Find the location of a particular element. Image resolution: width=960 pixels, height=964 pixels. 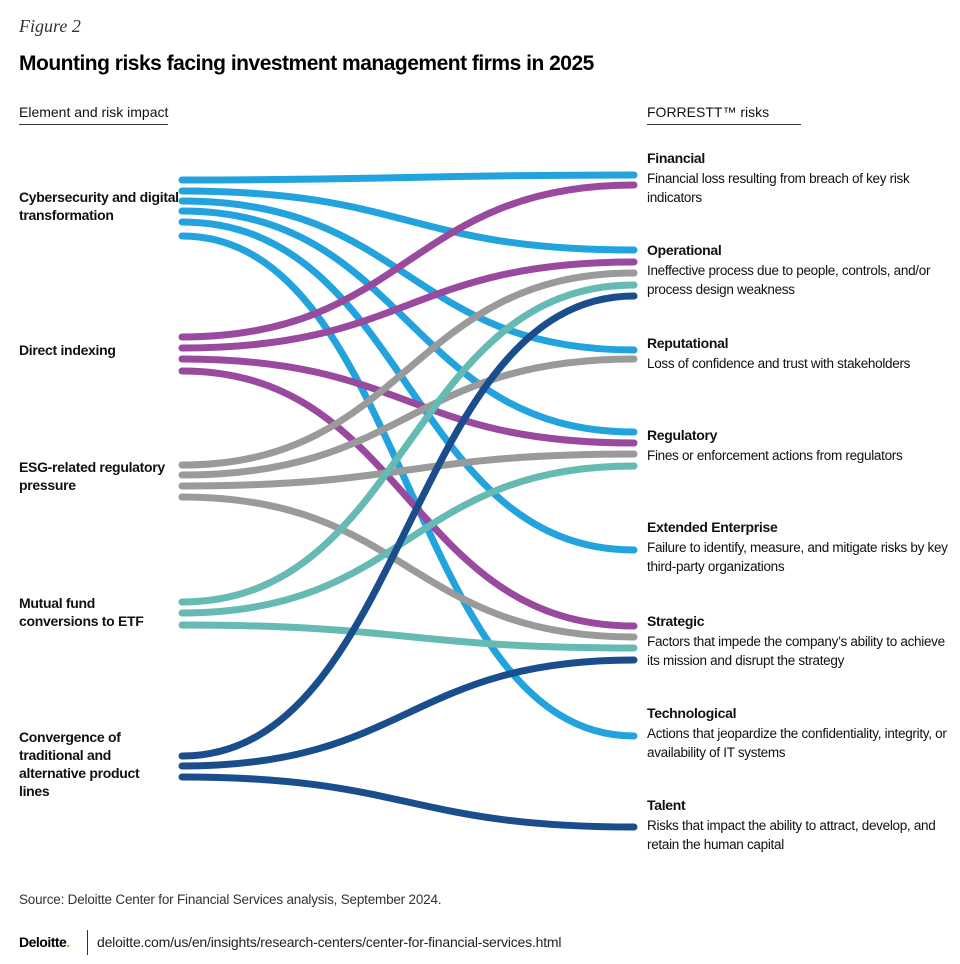

flow-esg-to-operational is located at coordinates (408, 369).